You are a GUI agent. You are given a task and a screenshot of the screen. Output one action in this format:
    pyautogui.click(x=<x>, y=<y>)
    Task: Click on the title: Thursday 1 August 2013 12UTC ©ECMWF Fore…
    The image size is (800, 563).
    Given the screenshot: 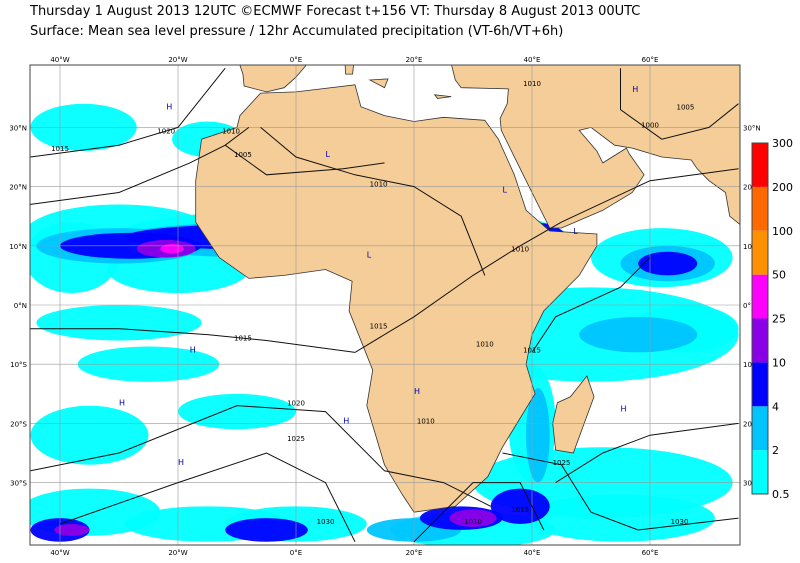 What is the action you would take?
    pyautogui.click(x=335, y=11)
    